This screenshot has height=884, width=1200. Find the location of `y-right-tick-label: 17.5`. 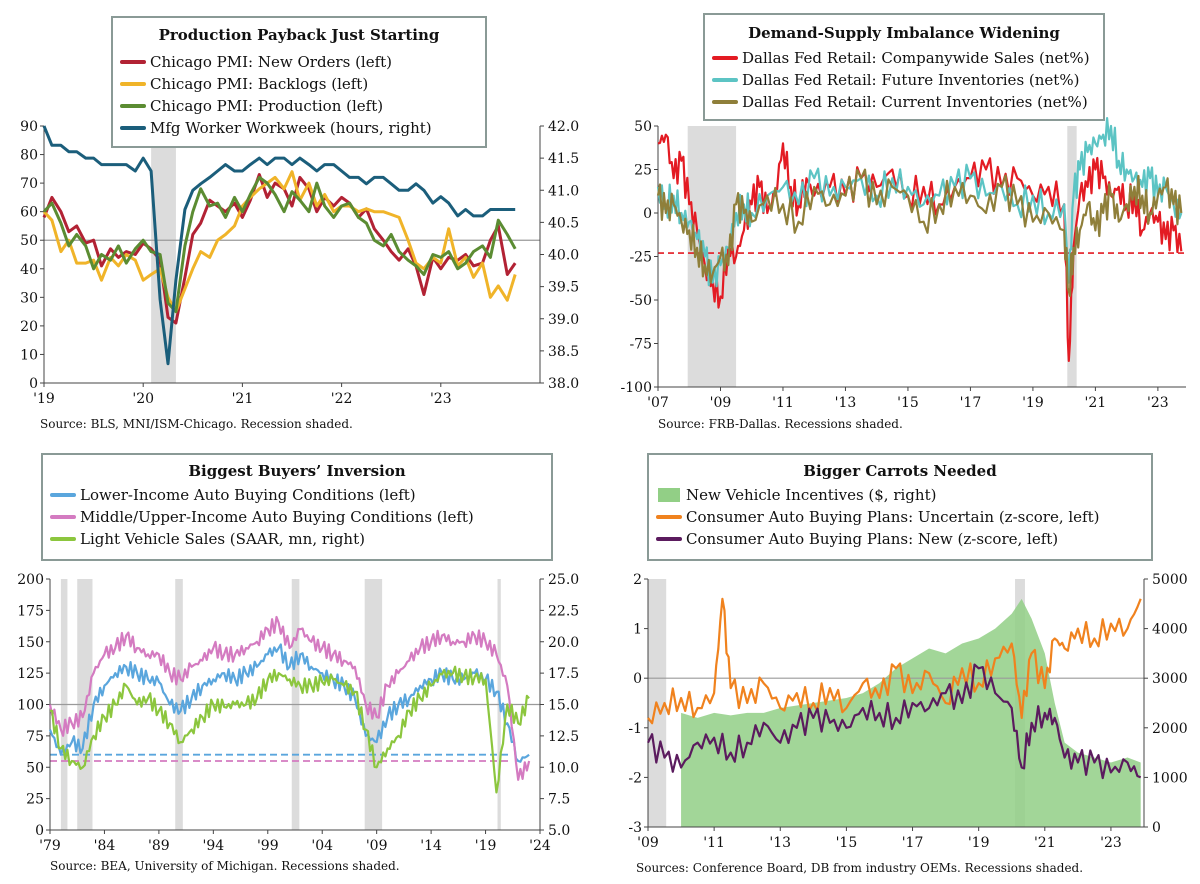

y-right-tick-label: 17.5 is located at coordinates (563, 674).